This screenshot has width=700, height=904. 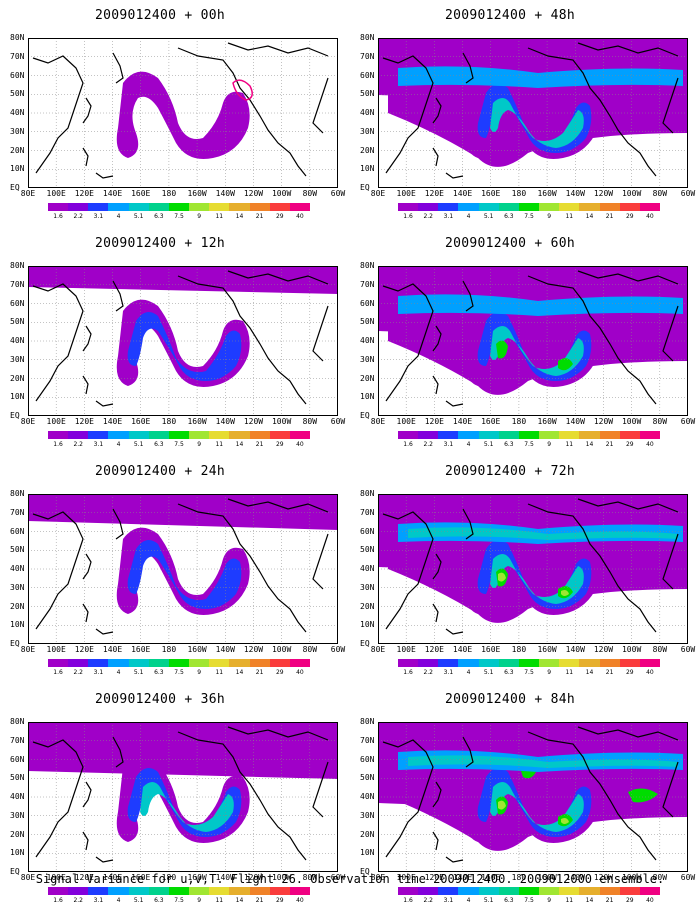 I want to click on observation-marker, so click(x=242, y=90).